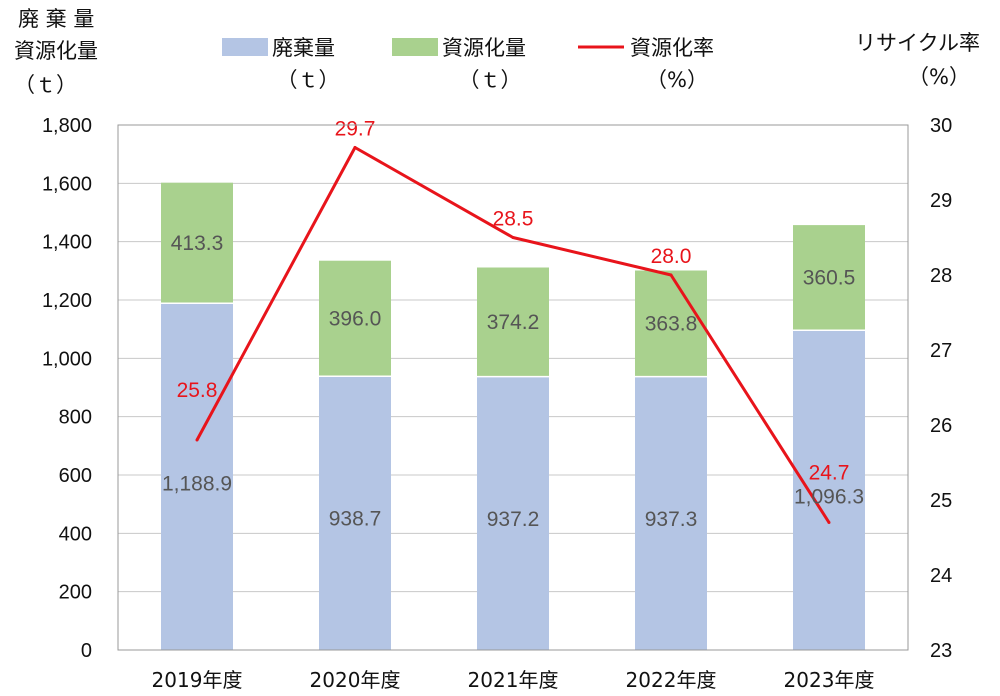  I want to click on label-waste: 1,188.9, so click(197, 484).